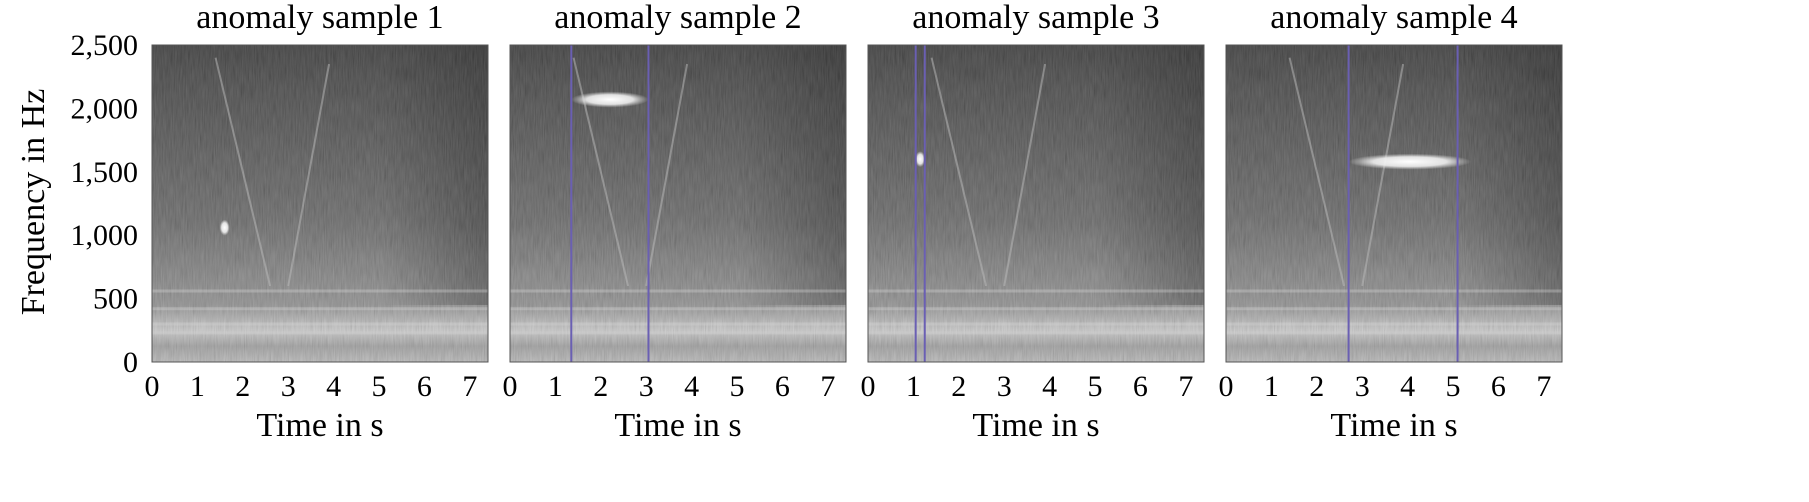 Image resolution: width=1809 pixels, height=502 pixels. I want to click on panel-title: anomaly sample 2, so click(677, 18).